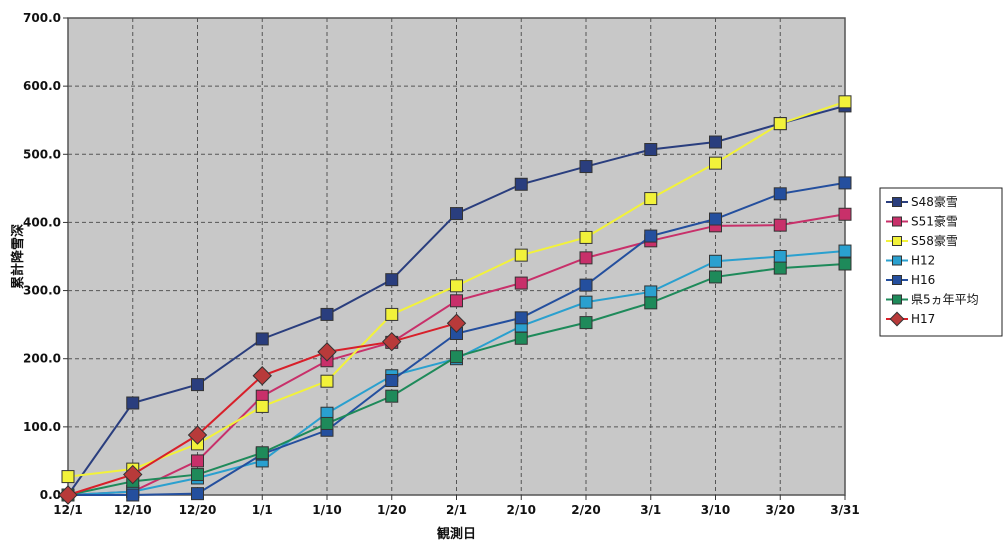  What do you see at coordinates (198, 510) in the screenshot?
I see `x-tick-label: 12/20` at bounding box center [198, 510].